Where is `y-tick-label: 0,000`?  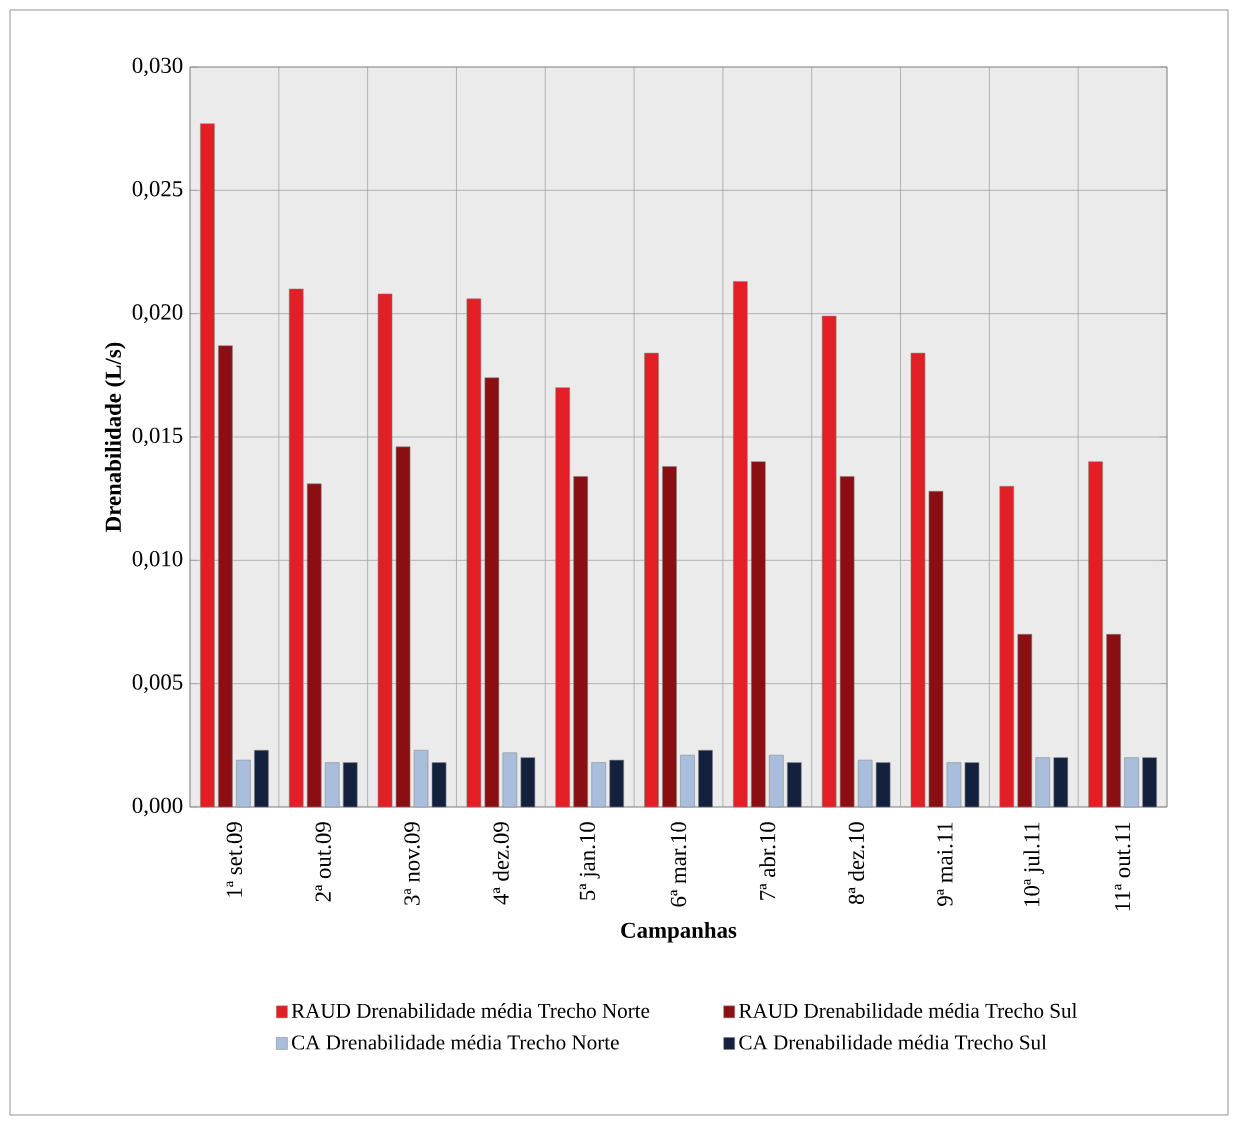 y-tick-label: 0,000 is located at coordinates (157, 807).